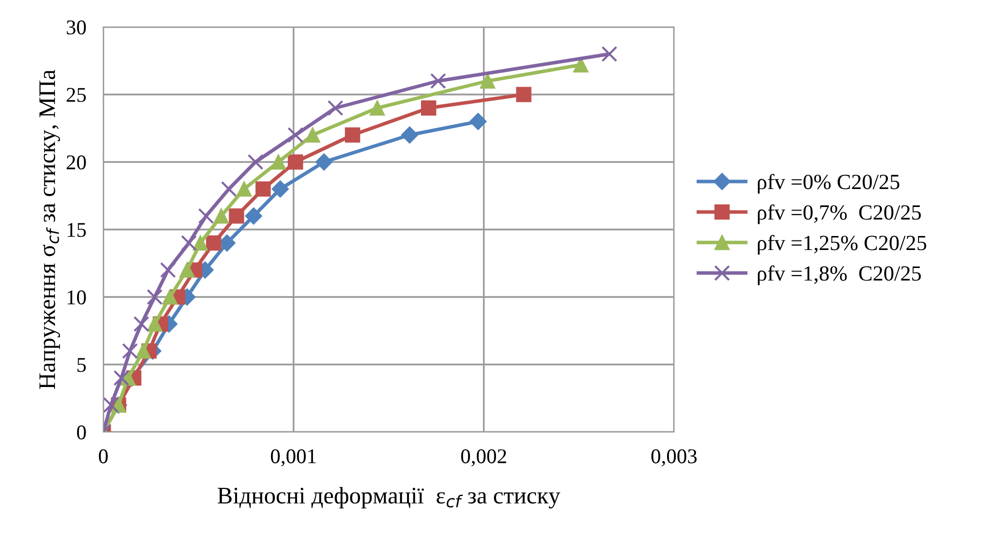  Describe the element at coordinates (293, 457) in the screenshot. I see `x-tick-label: 0,001` at that location.